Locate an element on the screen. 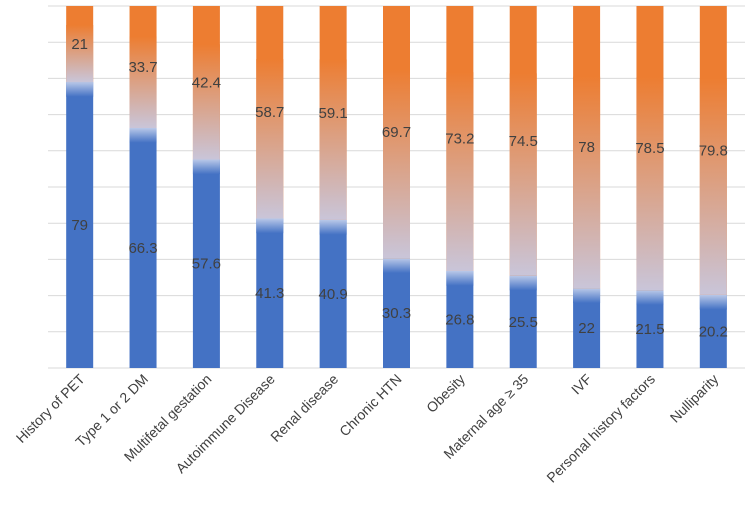 The image size is (750, 519). data-label-lower-2: 57.6 is located at coordinates (206, 264).